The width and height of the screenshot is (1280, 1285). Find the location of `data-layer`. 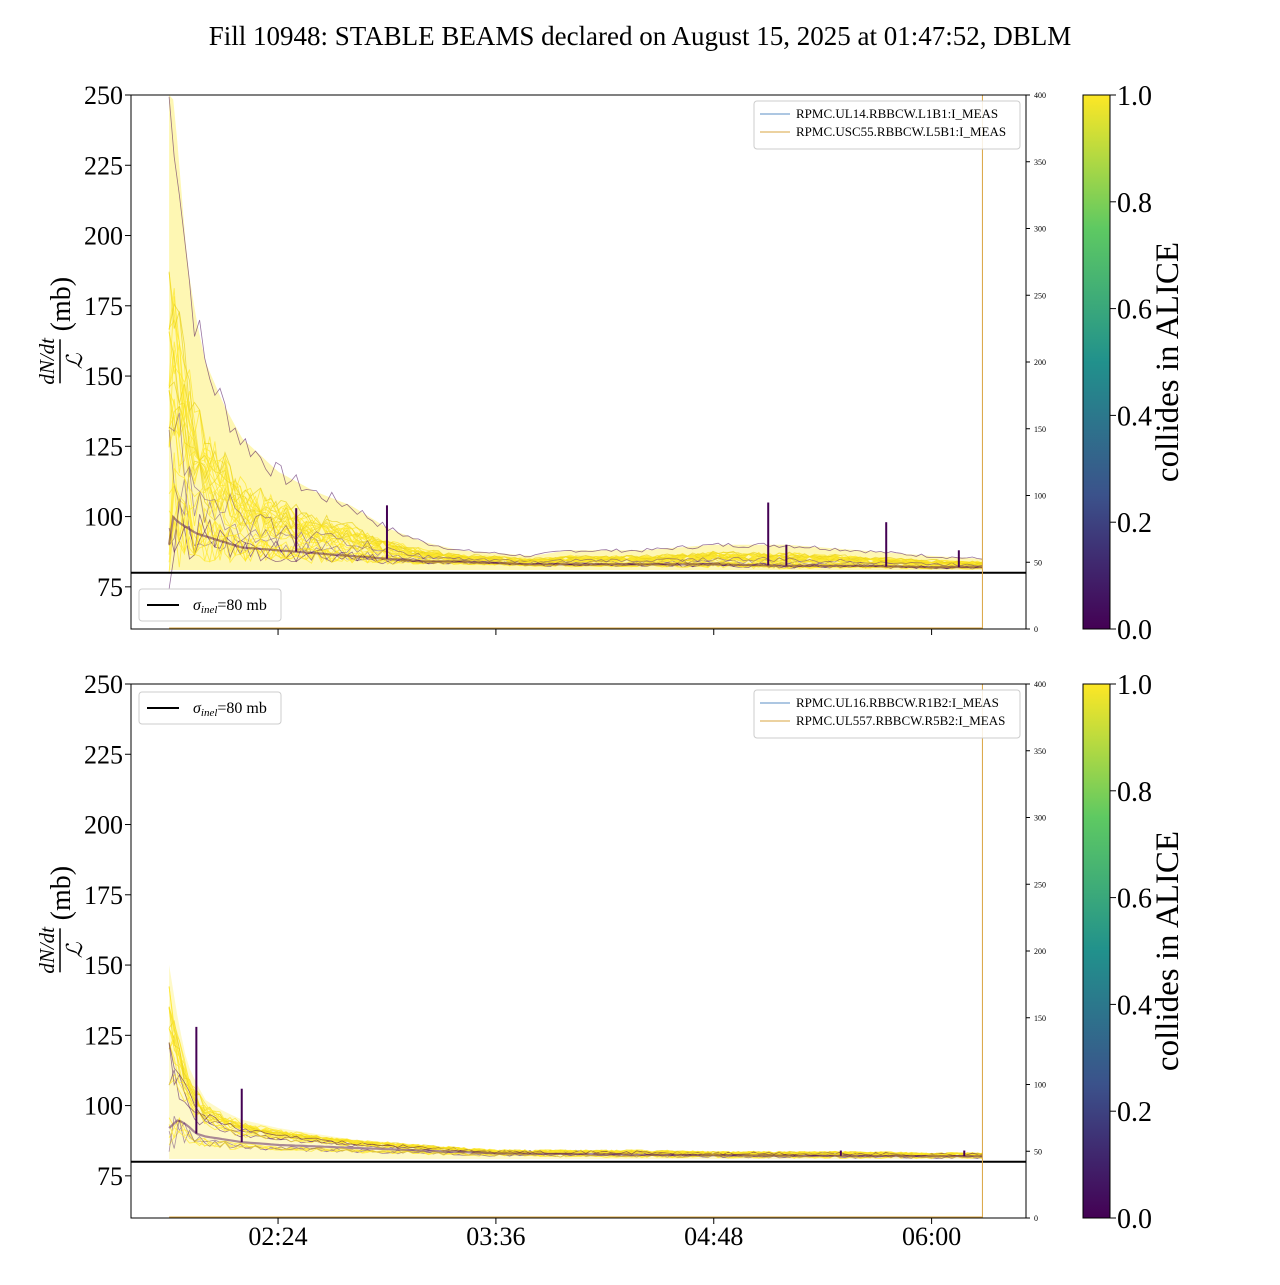

data-layer is located at coordinates (575, 1062).